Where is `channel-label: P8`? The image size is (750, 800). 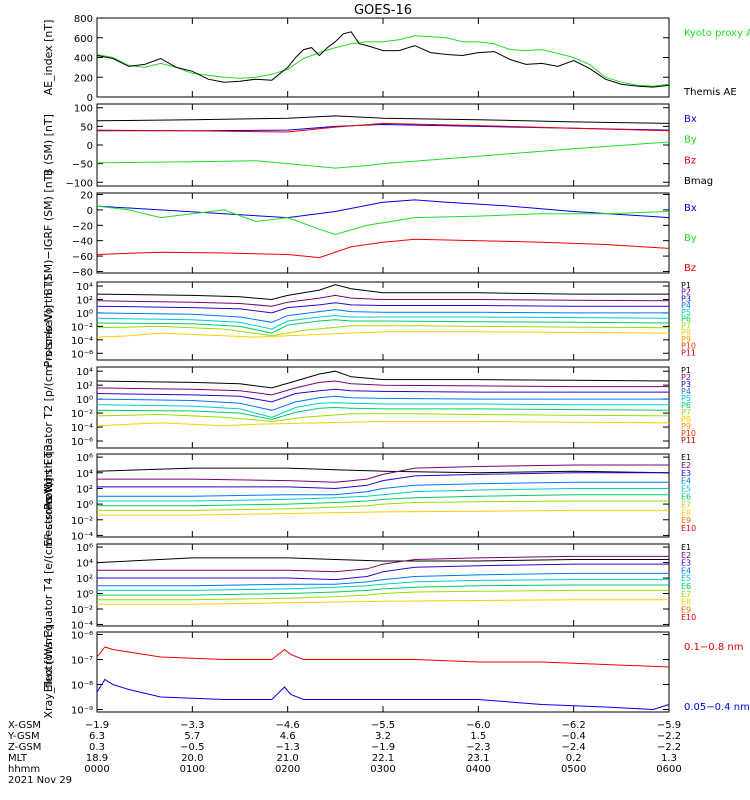 channel-label: P8 is located at coordinates (686, 332).